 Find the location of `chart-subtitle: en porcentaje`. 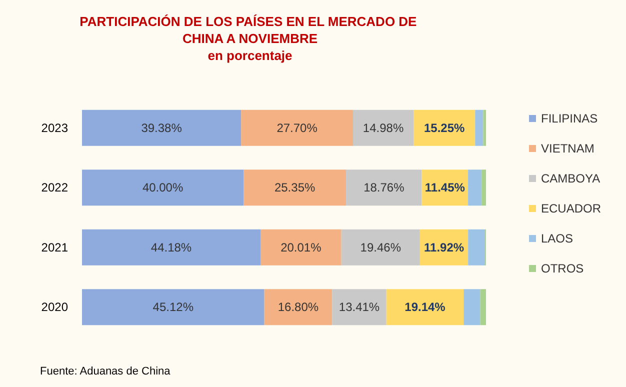

chart-subtitle: en porcentaje is located at coordinates (250, 55).